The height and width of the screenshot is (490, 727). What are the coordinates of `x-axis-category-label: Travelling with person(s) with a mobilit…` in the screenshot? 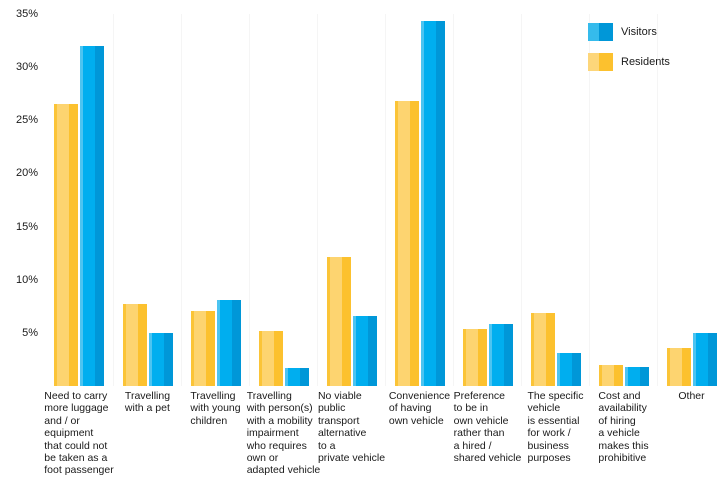 It's located at (283, 433).